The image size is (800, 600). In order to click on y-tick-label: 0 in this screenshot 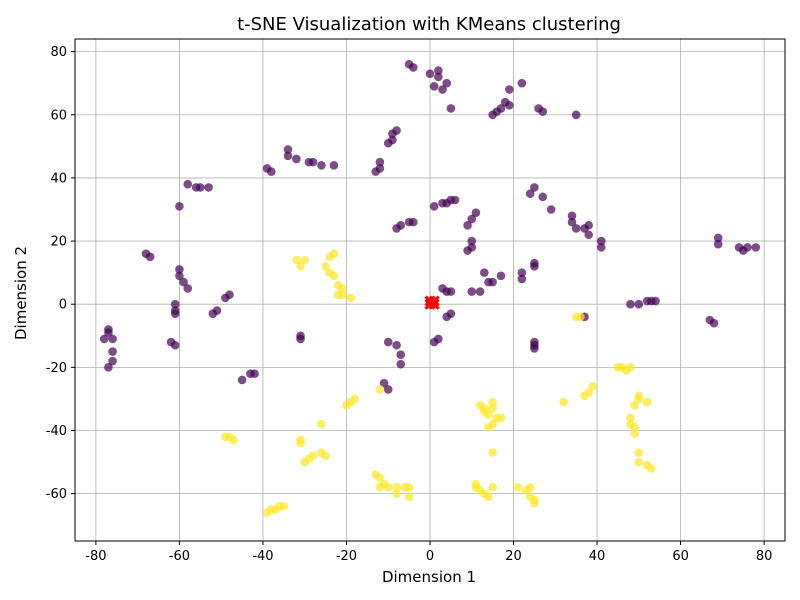, I will do `click(63, 305)`.